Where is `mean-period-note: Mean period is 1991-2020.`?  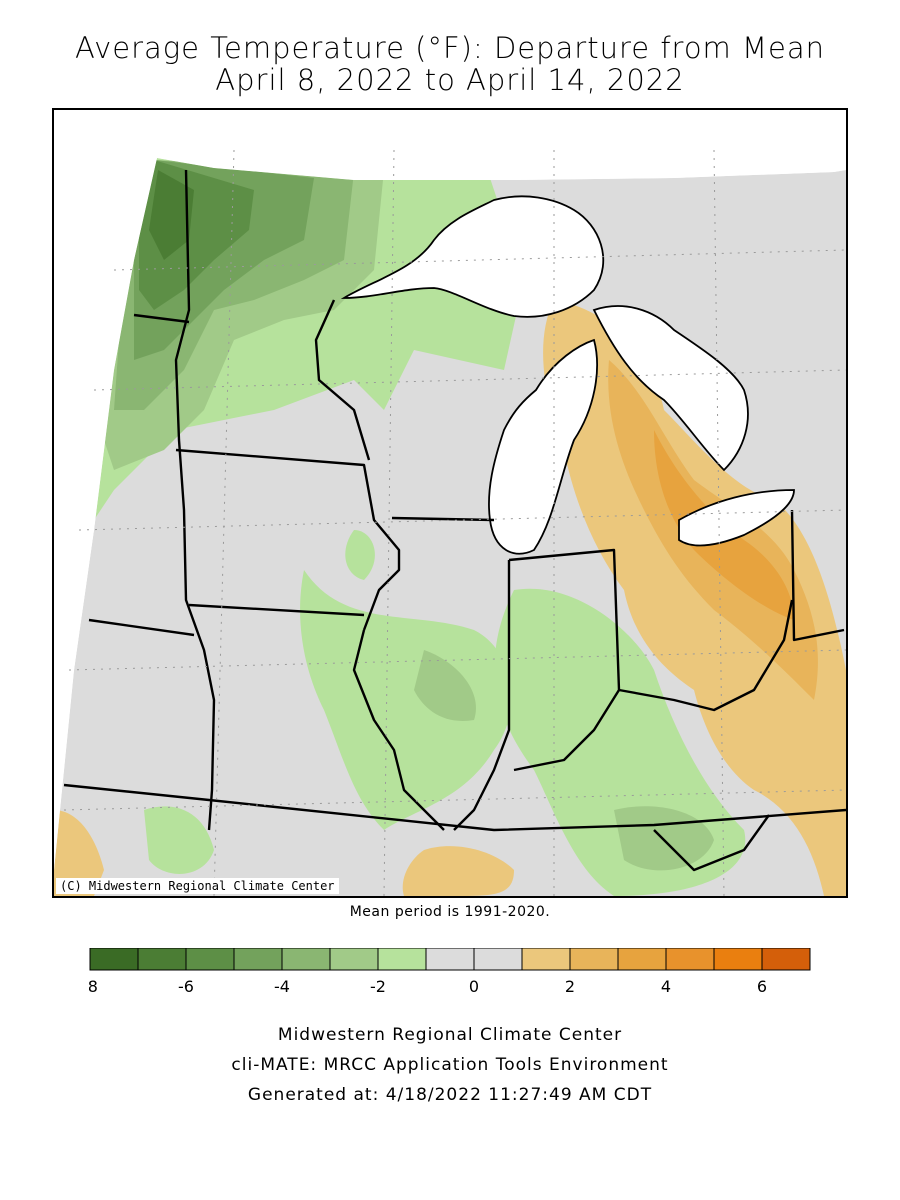 mean-period-note: Mean period is 1991-2020. is located at coordinates (450, 912).